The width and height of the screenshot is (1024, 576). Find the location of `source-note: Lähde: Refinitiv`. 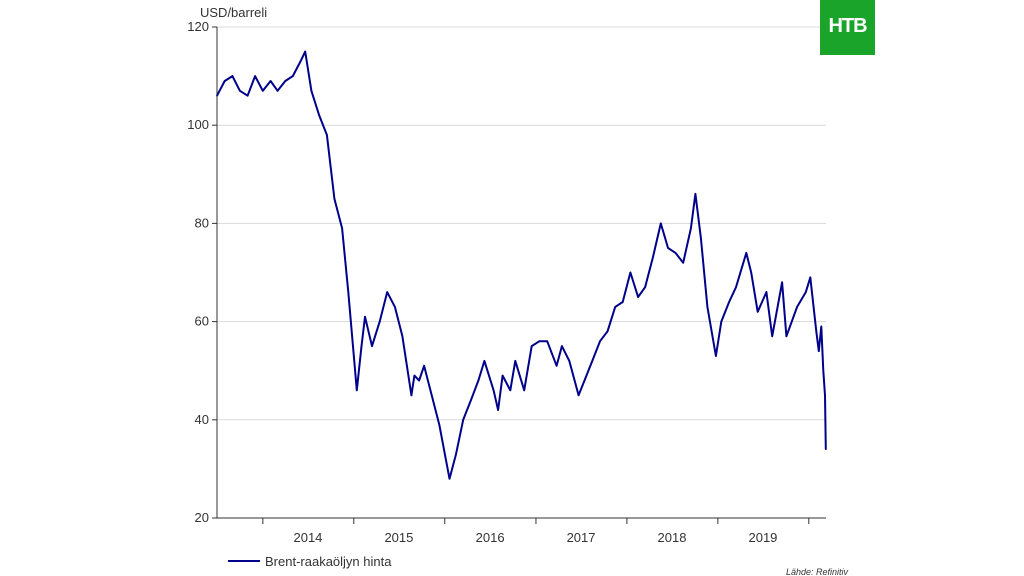

source-note: Lähde: Refinitiv is located at coordinates (817, 571).